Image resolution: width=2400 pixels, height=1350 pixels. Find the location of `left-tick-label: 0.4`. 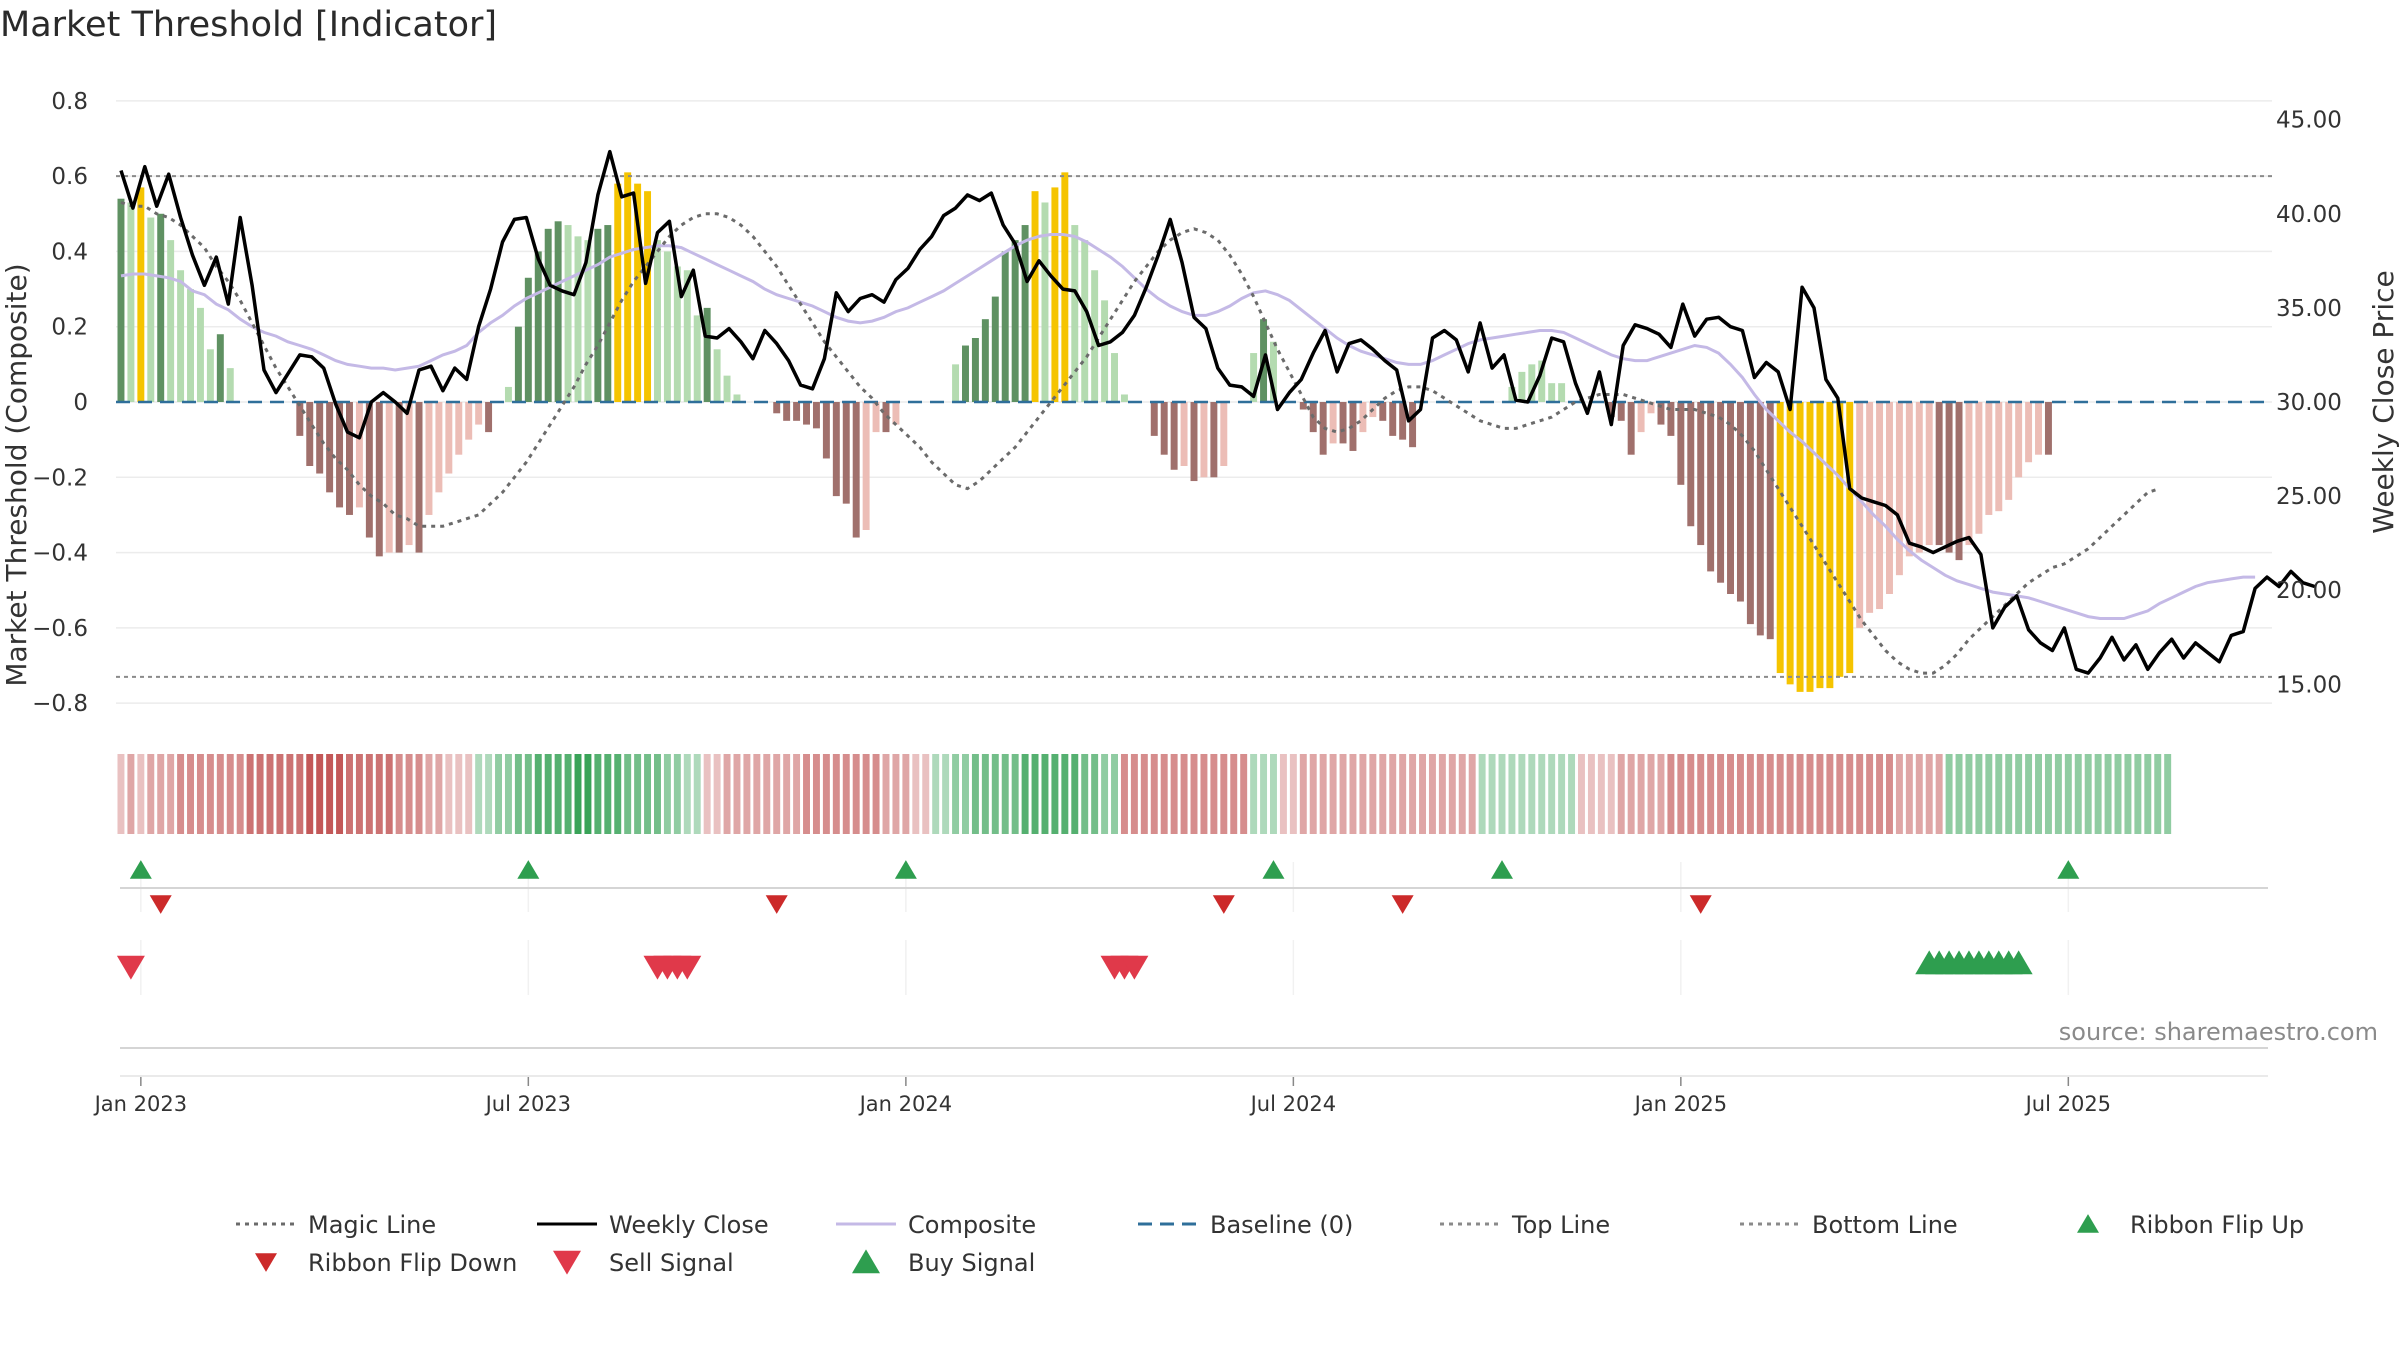

left-tick-label: 0.4 is located at coordinates (69, 252).